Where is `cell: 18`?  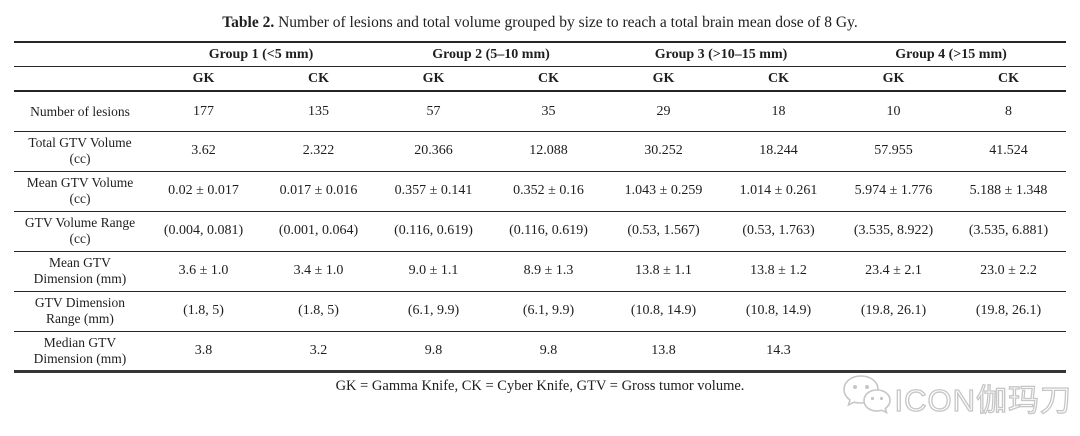
cell: 18 is located at coordinates (778, 111).